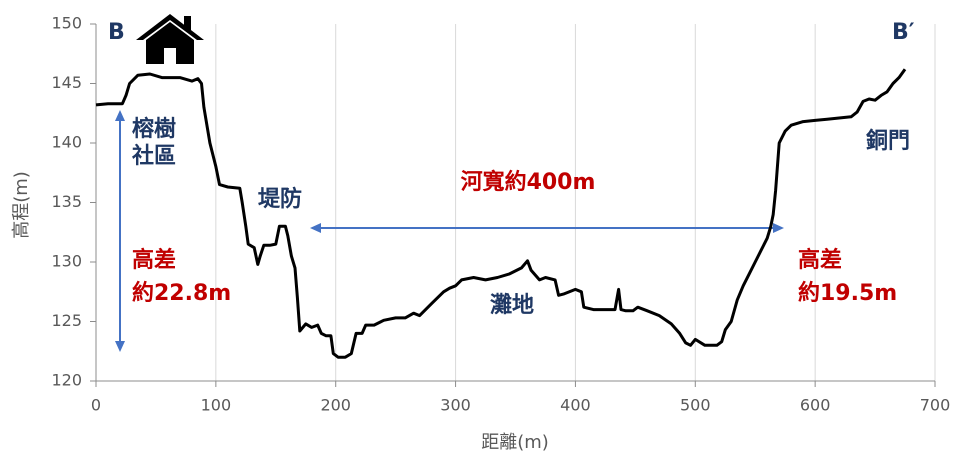 The height and width of the screenshot is (463, 972). Describe the element at coordinates (96, 405) in the screenshot. I see `x-tick-label: 0` at that location.